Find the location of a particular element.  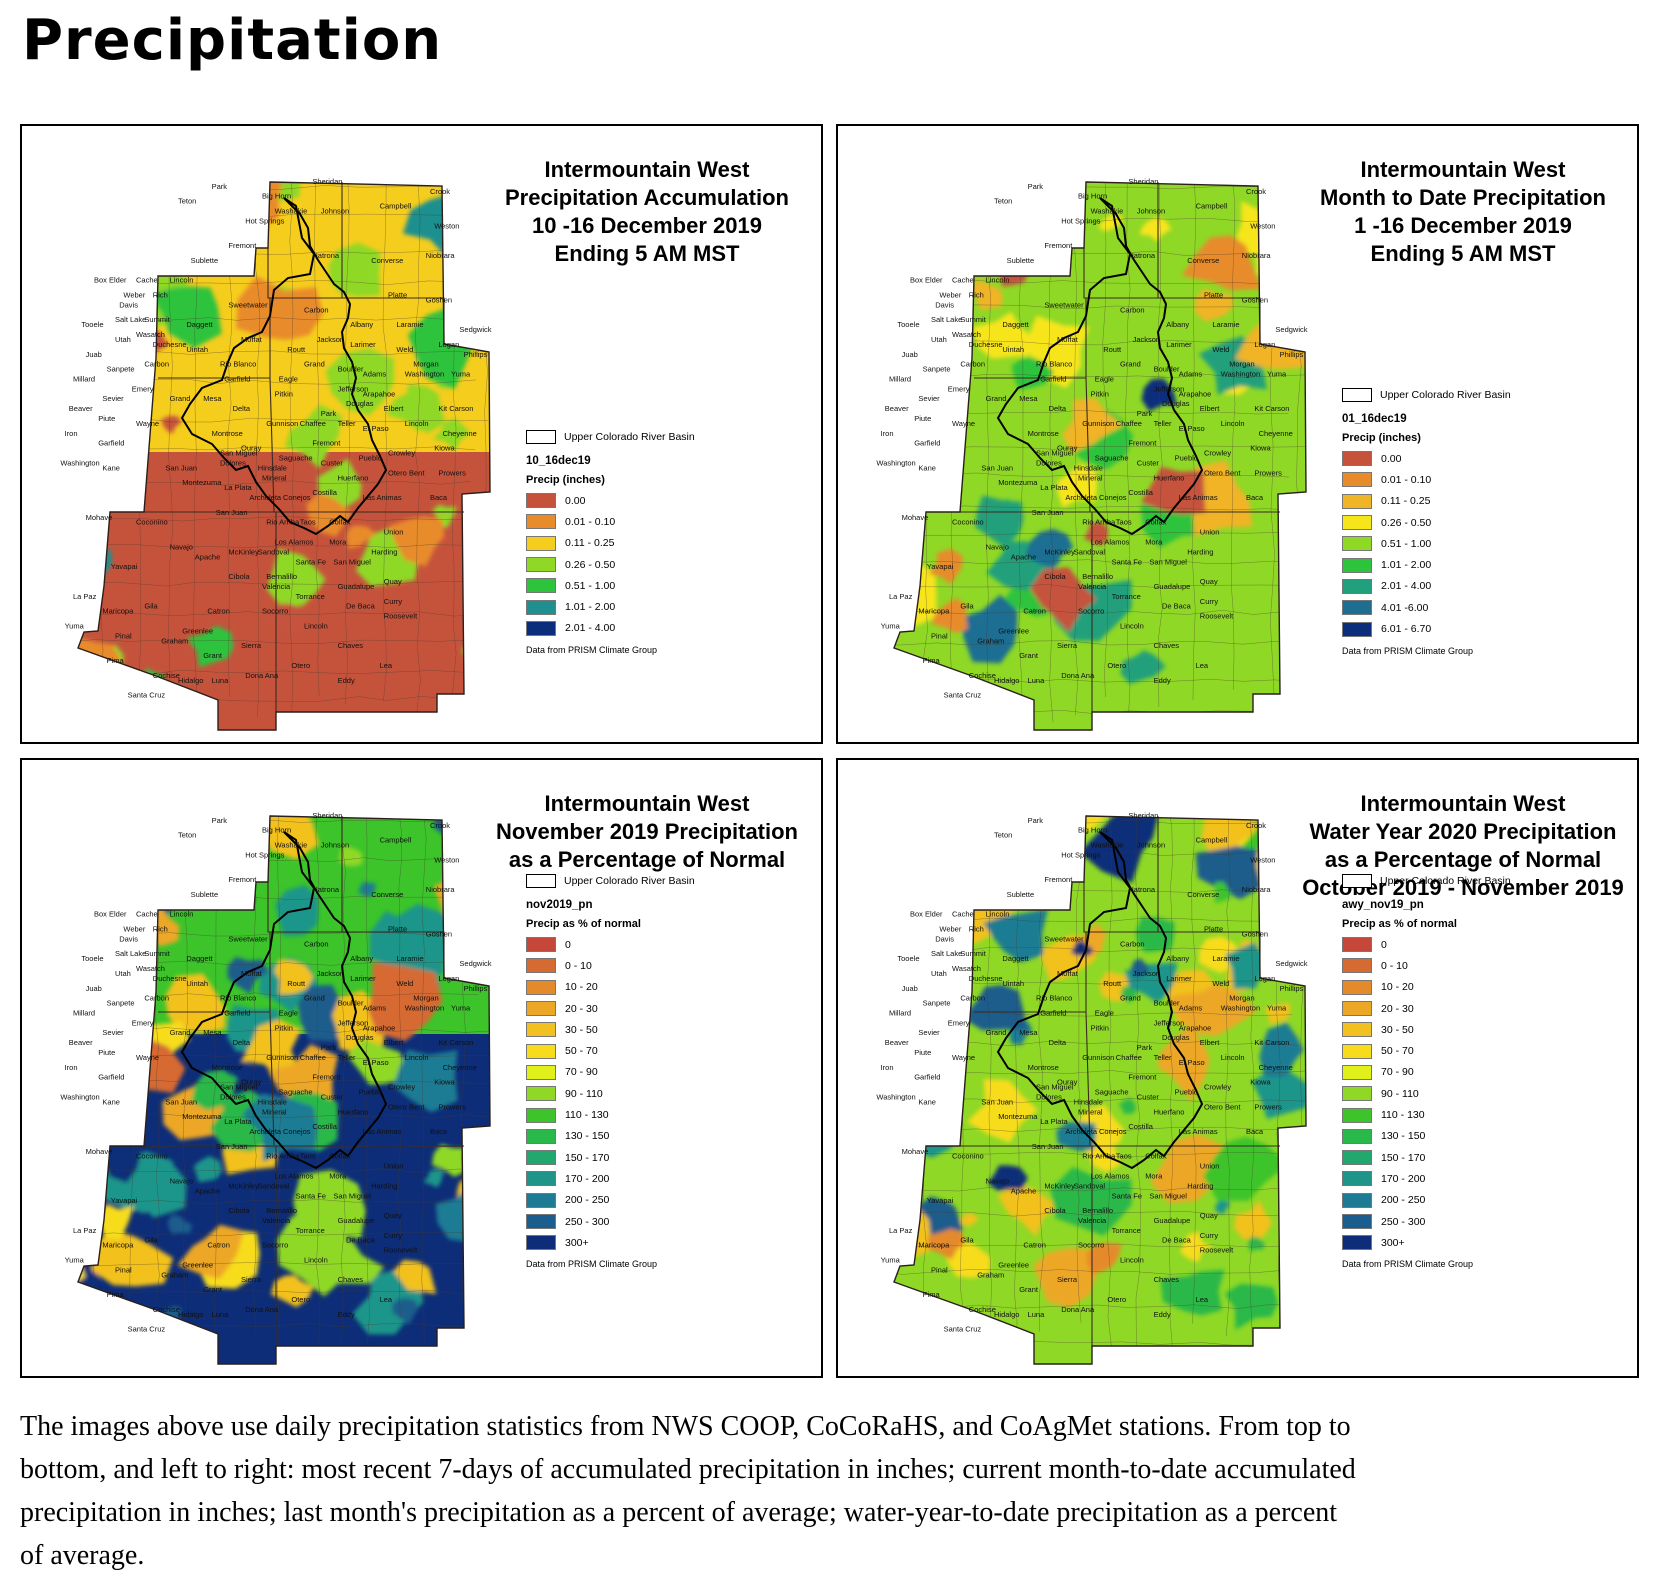

legend-bin: 30 - 50 is located at coordinates (1472, 1029).